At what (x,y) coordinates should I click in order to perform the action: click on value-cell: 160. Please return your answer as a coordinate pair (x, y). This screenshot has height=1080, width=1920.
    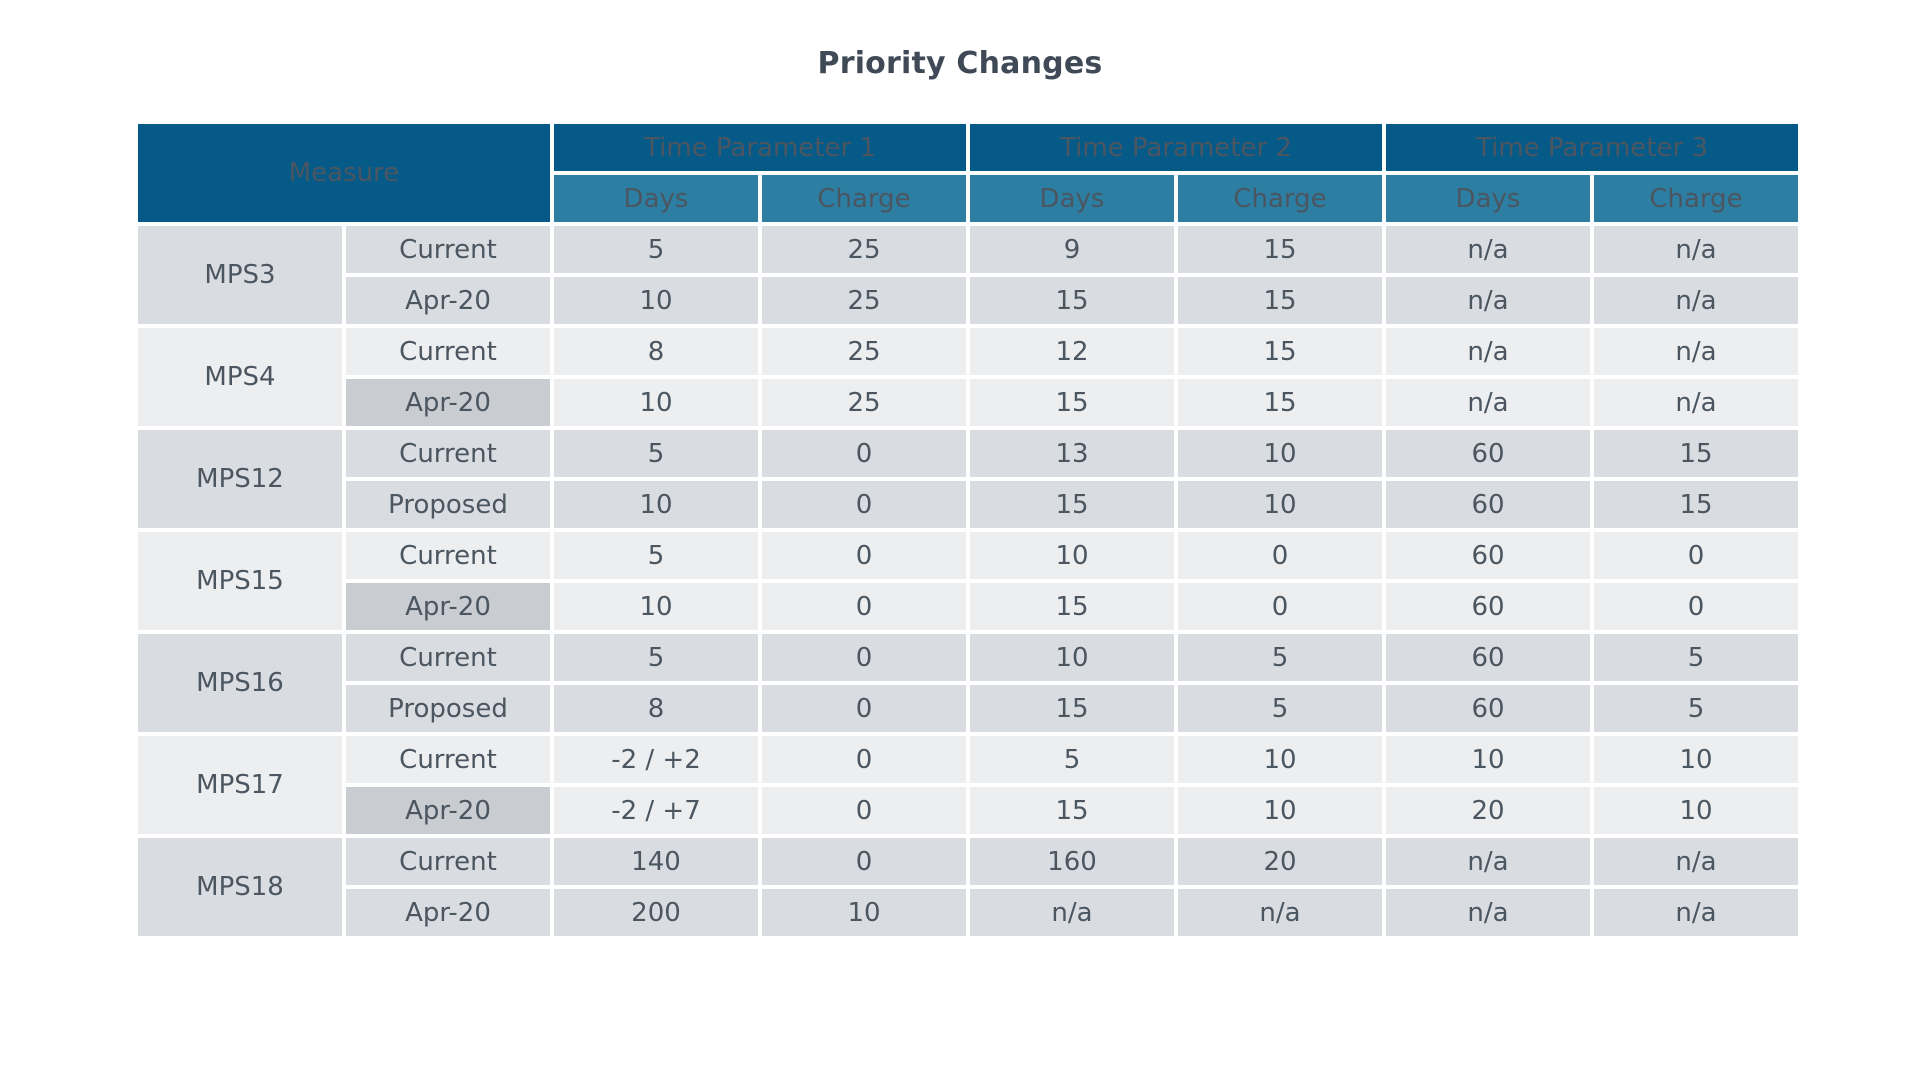
    Looking at the image, I should click on (1072, 861).